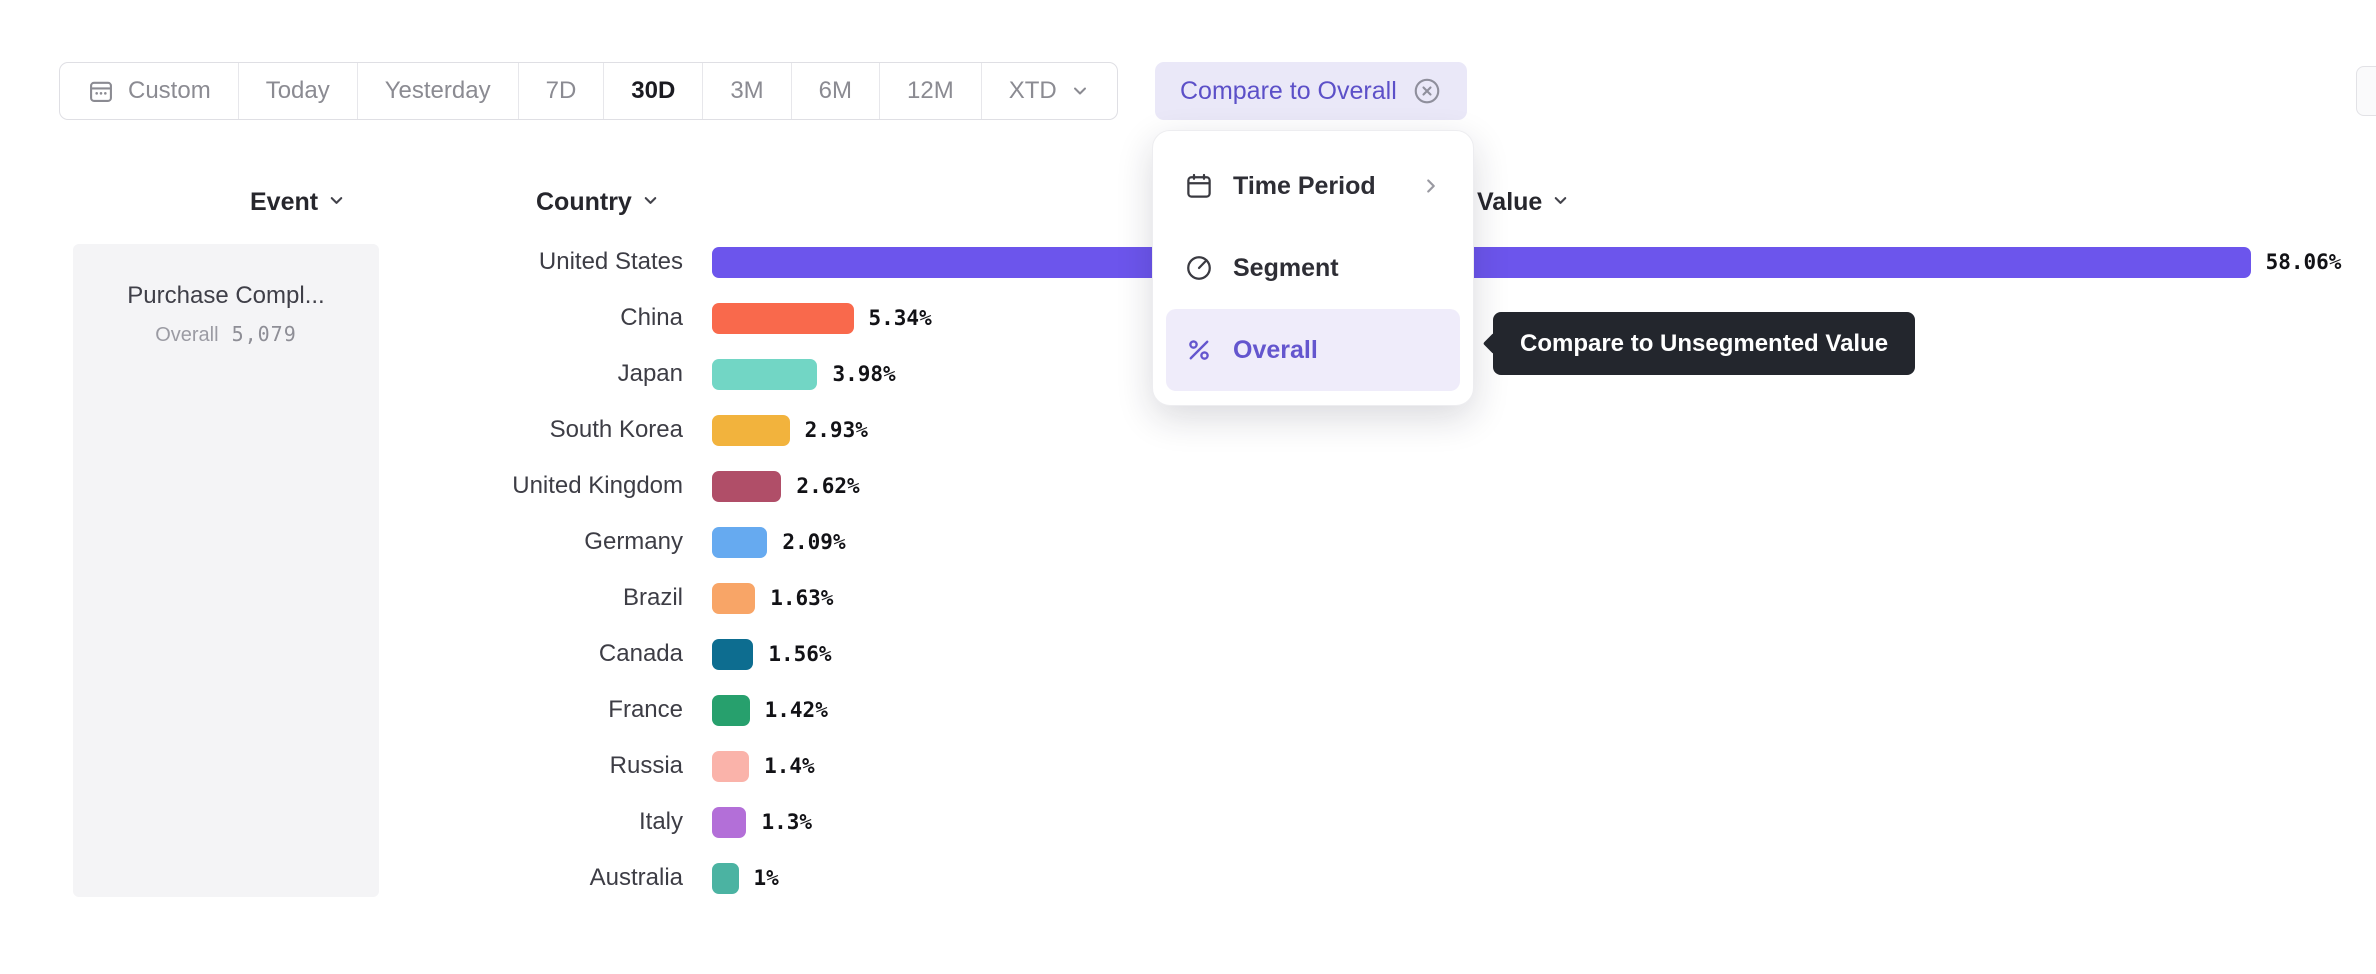 This screenshot has width=2376, height=974. What do you see at coordinates (264, 334) in the screenshot?
I see `overall-value: 5,079` at bounding box center [264, 334].